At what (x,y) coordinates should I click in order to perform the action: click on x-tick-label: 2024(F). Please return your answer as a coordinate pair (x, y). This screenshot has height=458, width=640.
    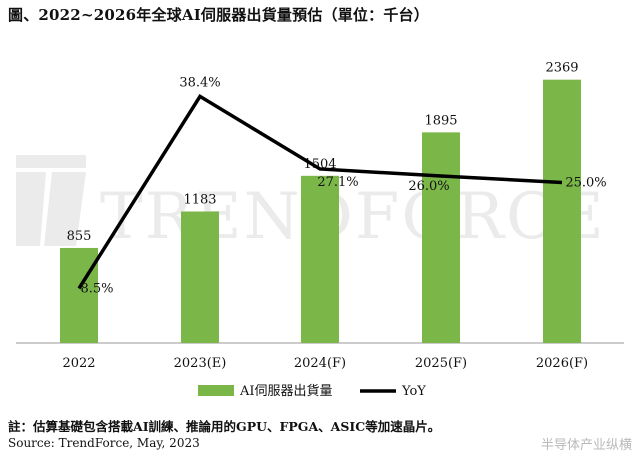
    Looking at the image, I should click on (320, 363).